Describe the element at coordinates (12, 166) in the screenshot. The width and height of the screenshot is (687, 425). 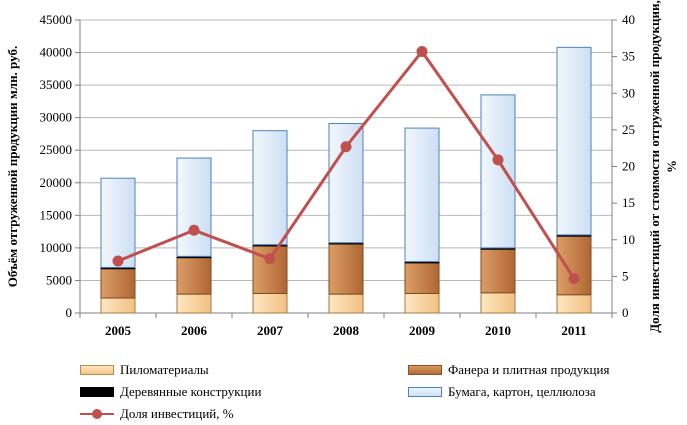
I see `y-axis-title: Объём отгруженной продукции млн. руб.` at that location.